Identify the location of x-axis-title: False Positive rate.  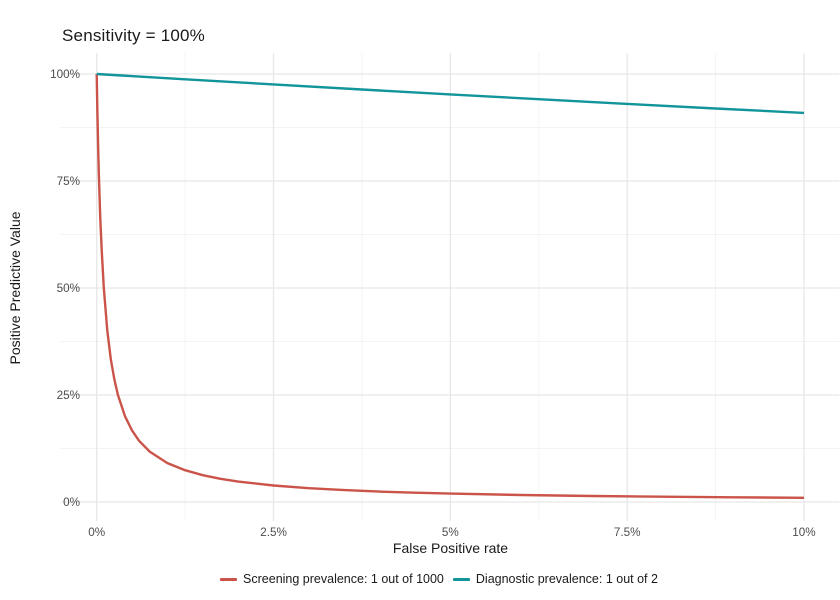
(450, 548).